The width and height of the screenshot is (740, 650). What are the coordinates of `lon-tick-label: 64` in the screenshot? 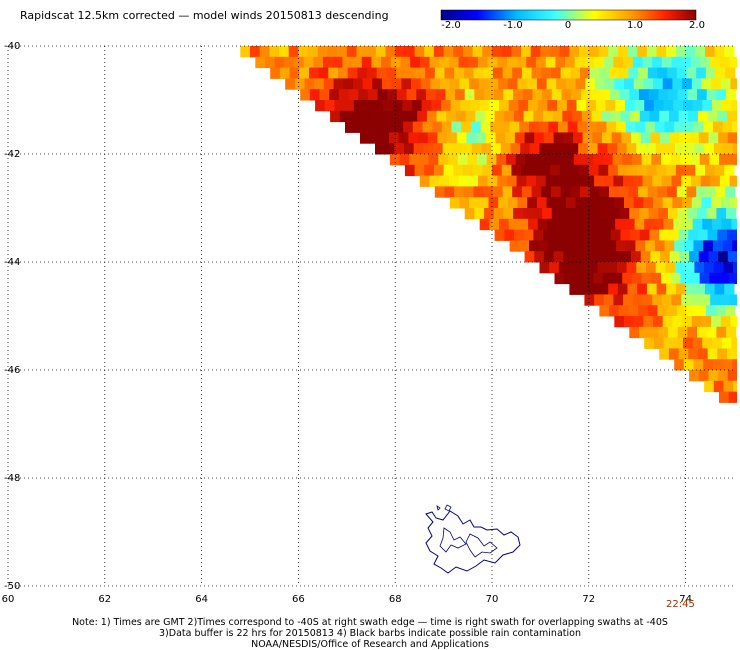 It's located at (201, 599).